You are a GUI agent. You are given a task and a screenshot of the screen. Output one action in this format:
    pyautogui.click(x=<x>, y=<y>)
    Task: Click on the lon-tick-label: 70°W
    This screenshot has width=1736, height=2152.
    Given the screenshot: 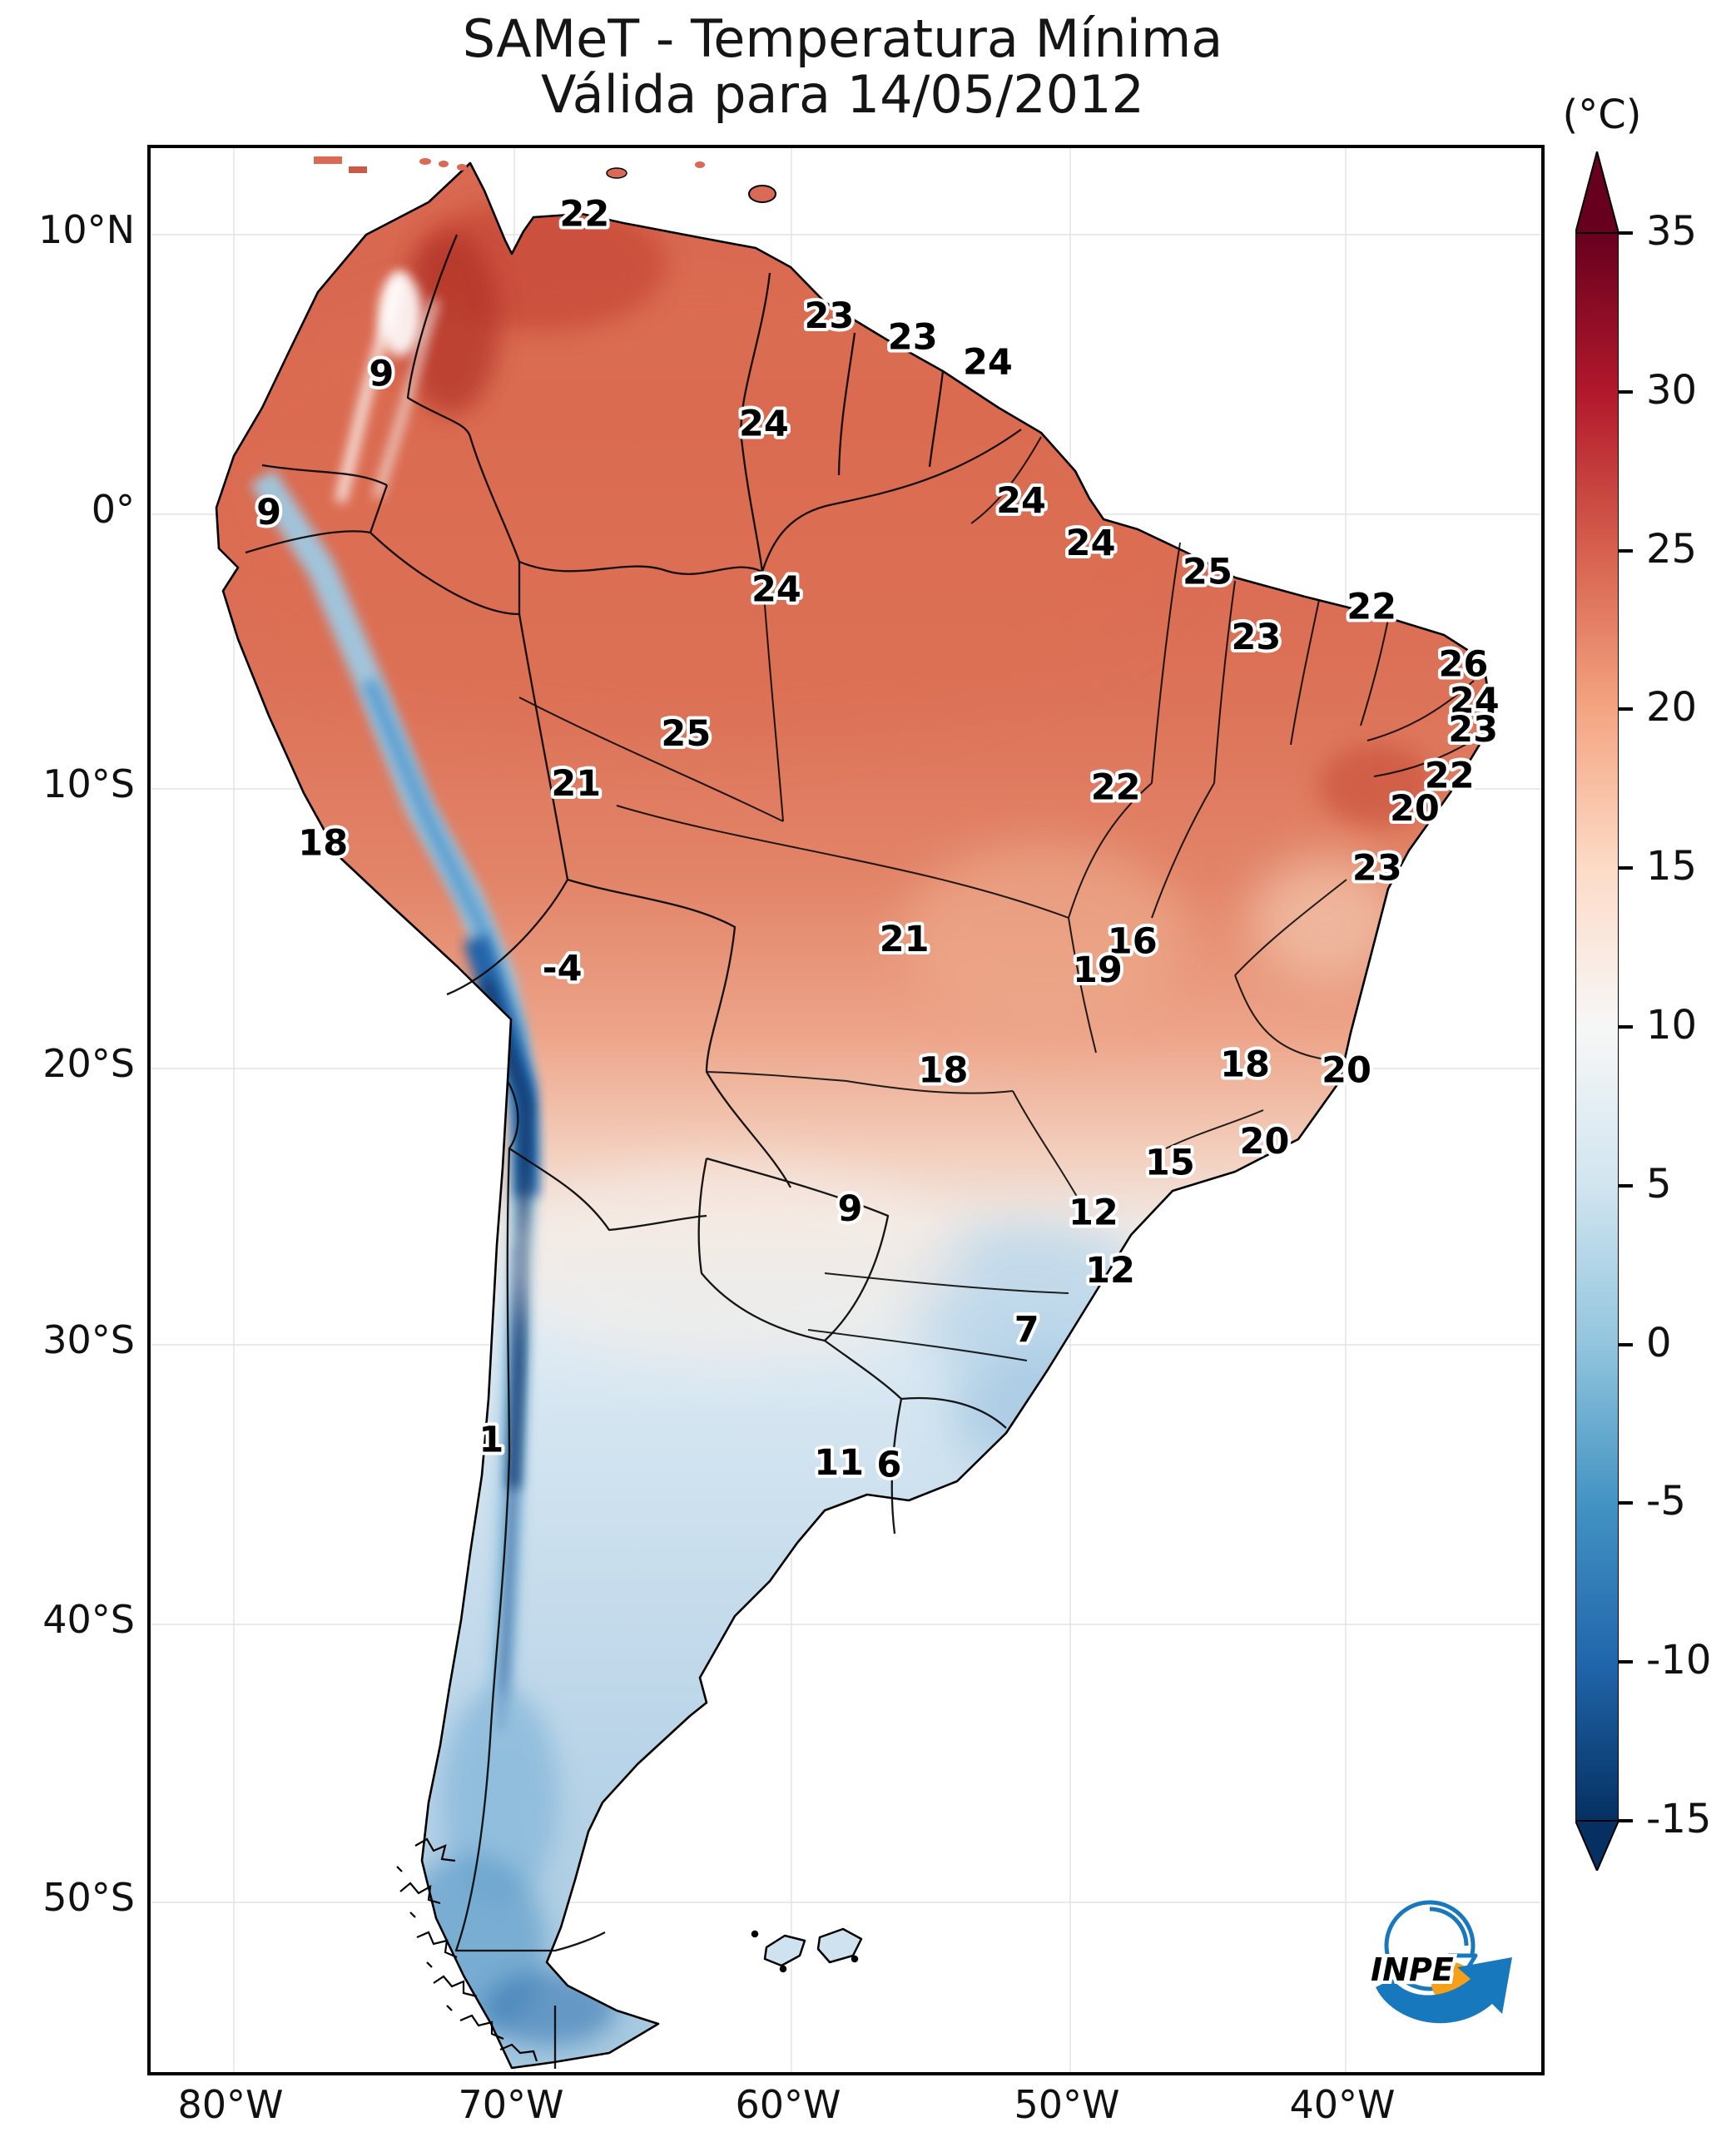 What is the action you would take?
    pyautogui.click(x=511, y=2104)
    